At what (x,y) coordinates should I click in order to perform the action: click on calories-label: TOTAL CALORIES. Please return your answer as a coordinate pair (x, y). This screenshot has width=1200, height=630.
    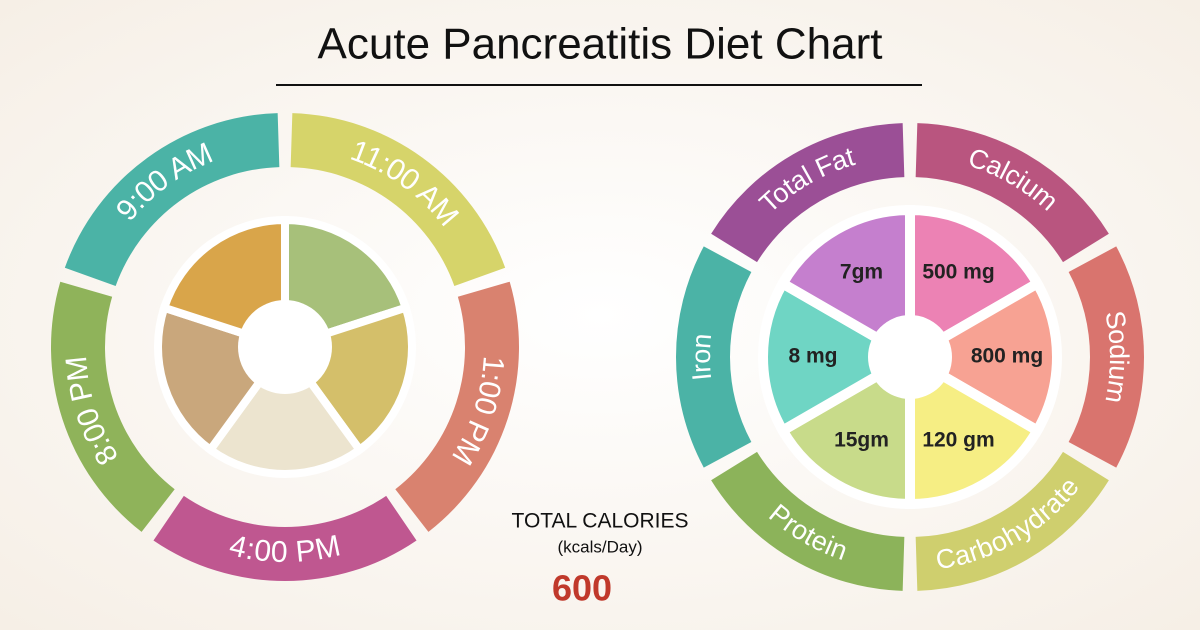
    Looking at the image, I should click on (600, 521).